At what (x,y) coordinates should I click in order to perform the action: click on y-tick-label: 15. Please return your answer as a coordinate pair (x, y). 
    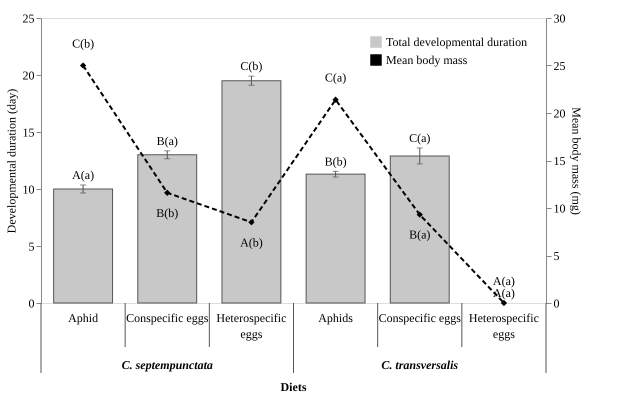
    Looking at the image, I should click on (28, 133).